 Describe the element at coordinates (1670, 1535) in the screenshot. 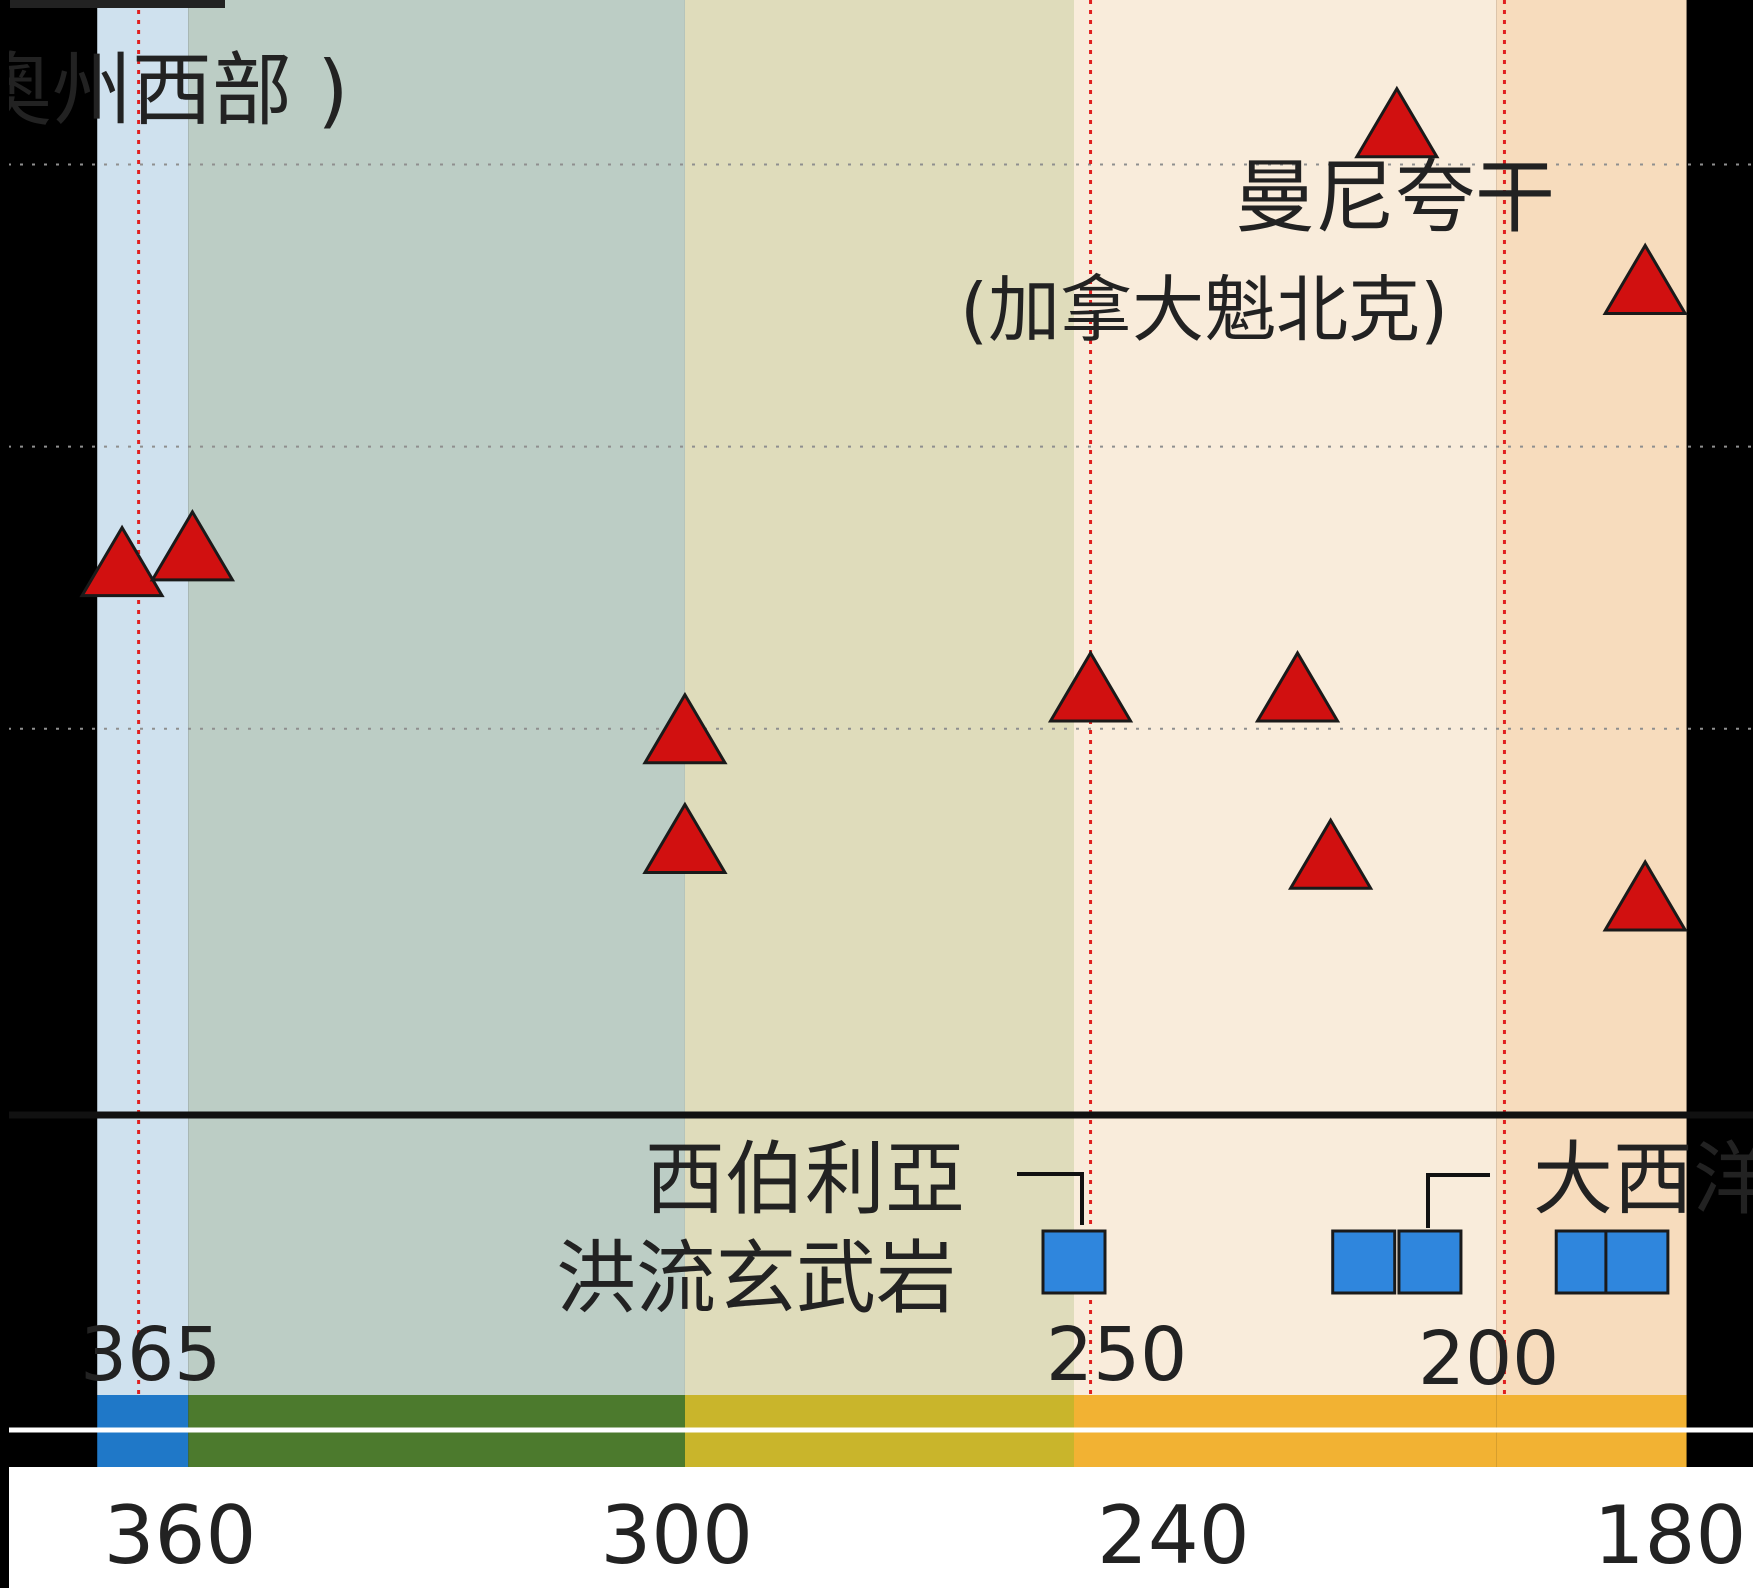

I see `x-tick-label: 180` at that location.